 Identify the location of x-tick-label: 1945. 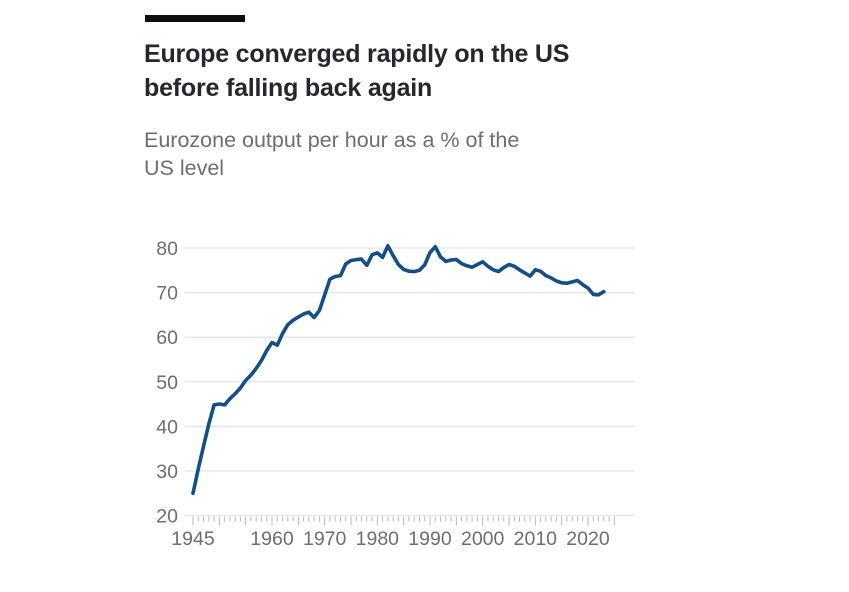
(193, 539).